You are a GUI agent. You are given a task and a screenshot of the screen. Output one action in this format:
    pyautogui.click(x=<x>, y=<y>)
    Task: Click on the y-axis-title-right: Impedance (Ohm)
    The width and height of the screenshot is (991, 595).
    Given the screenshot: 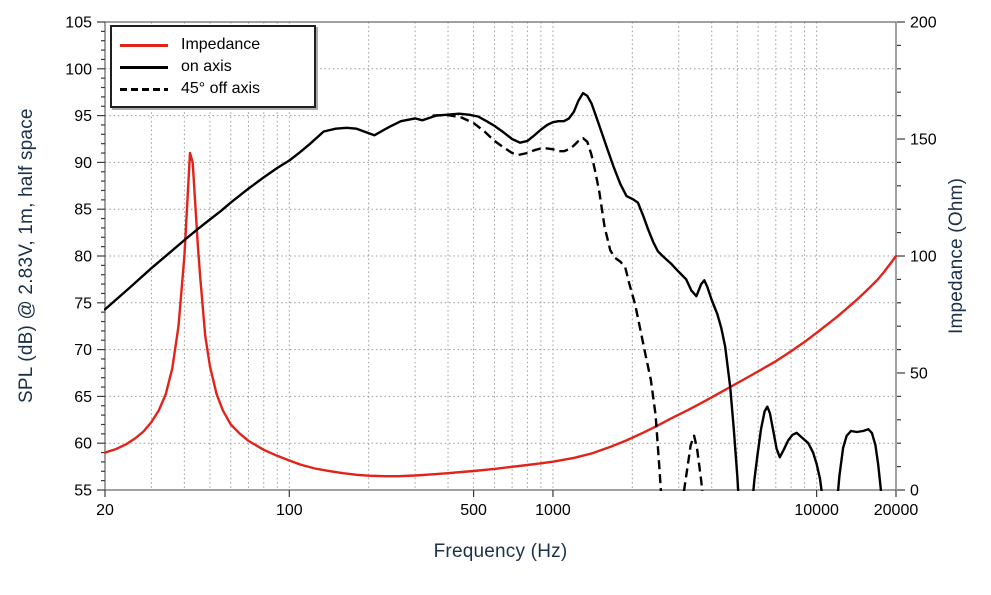 What is the action you would take?
    pyautogui.click(x=956, y=256)
    